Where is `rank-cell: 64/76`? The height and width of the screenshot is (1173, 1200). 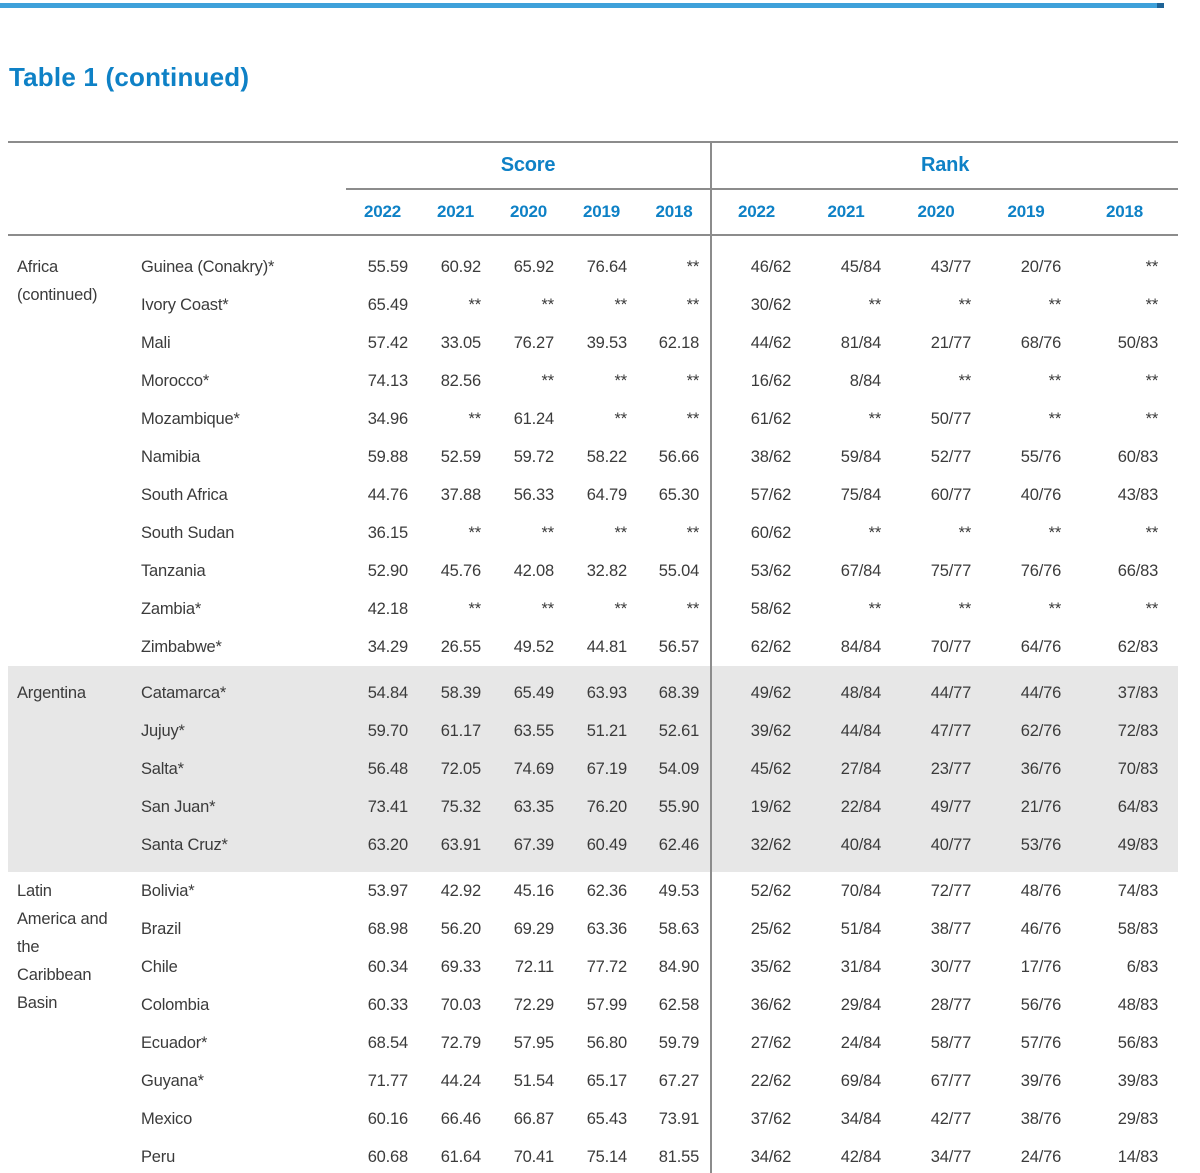 rank-cell: 64/76 is located at coordinates (1041, 646).